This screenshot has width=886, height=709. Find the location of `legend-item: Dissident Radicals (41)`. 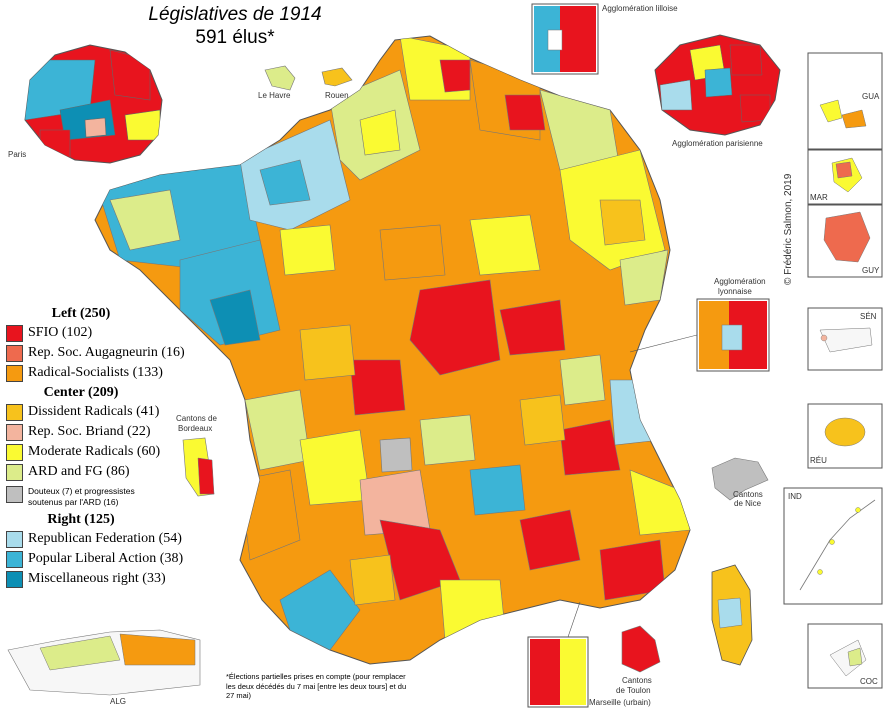

legend-item: Dissident Radicals (41) is located at coordinates (101, 412).